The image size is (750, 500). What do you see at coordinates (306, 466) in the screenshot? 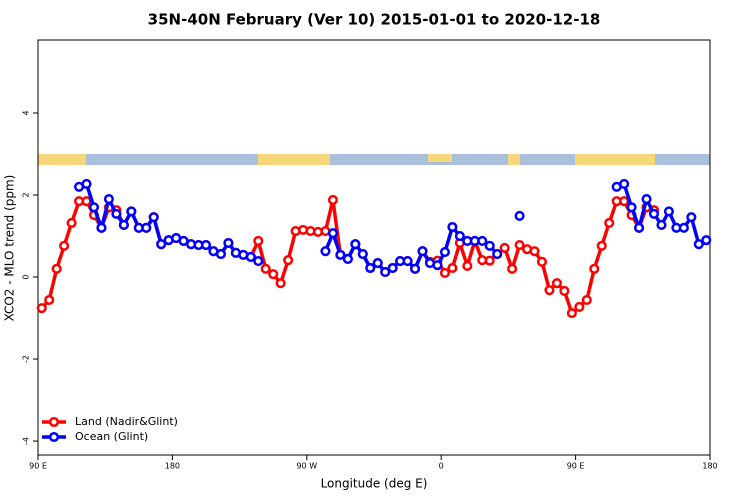
I see `x-tick-label: 90 W` at bounding box center [306, 466].